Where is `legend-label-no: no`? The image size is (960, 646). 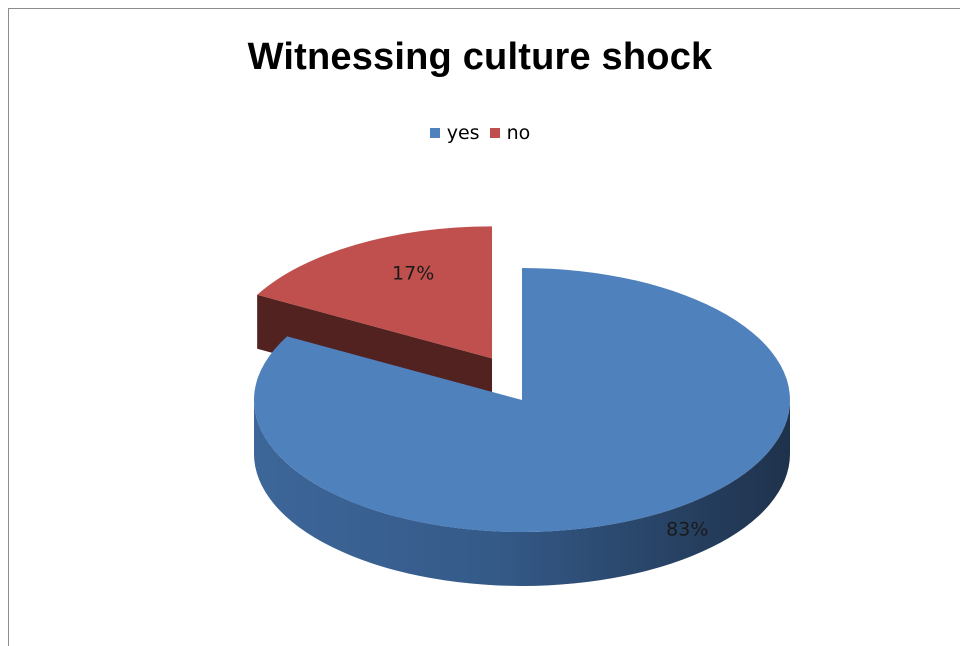 legend-label-no: no is located at coordinates (518, 133).